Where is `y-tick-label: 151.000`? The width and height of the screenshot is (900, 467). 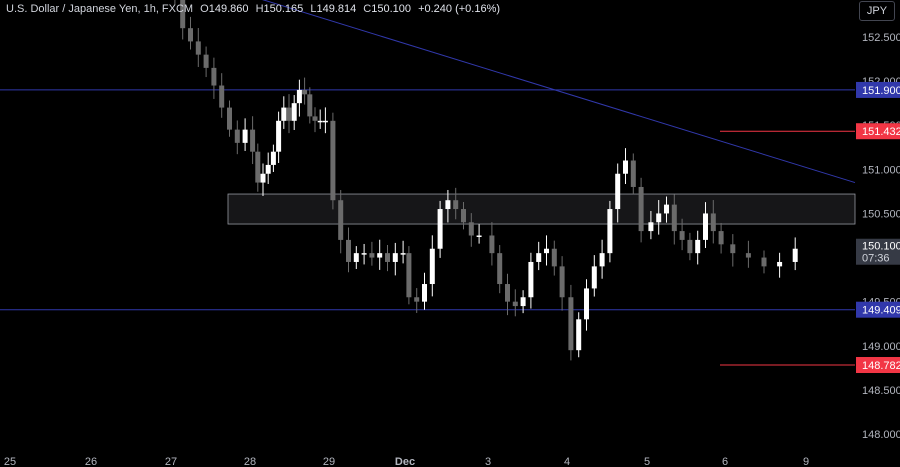
y-tick-label: 151.000 is located at coordinates (881, 170).